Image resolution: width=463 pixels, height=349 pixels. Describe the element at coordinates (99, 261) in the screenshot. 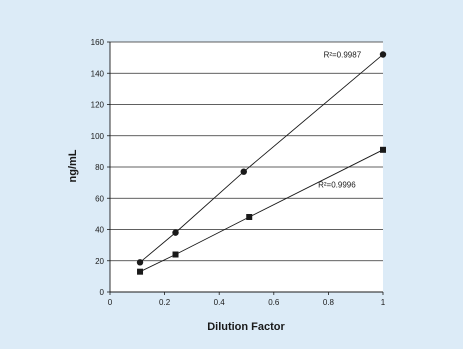

I see `y-tick-label: 20` at that location.